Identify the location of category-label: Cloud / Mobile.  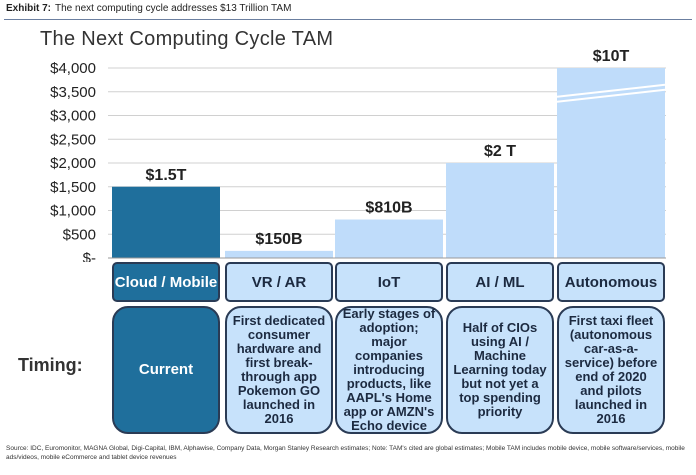
(166, 282).